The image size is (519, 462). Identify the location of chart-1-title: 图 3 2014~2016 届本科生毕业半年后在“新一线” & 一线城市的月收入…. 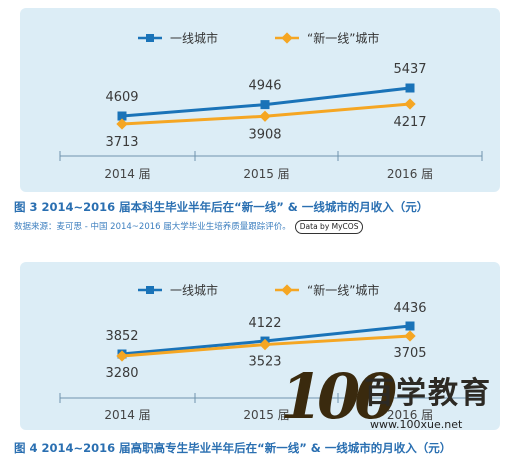
(221, 207).